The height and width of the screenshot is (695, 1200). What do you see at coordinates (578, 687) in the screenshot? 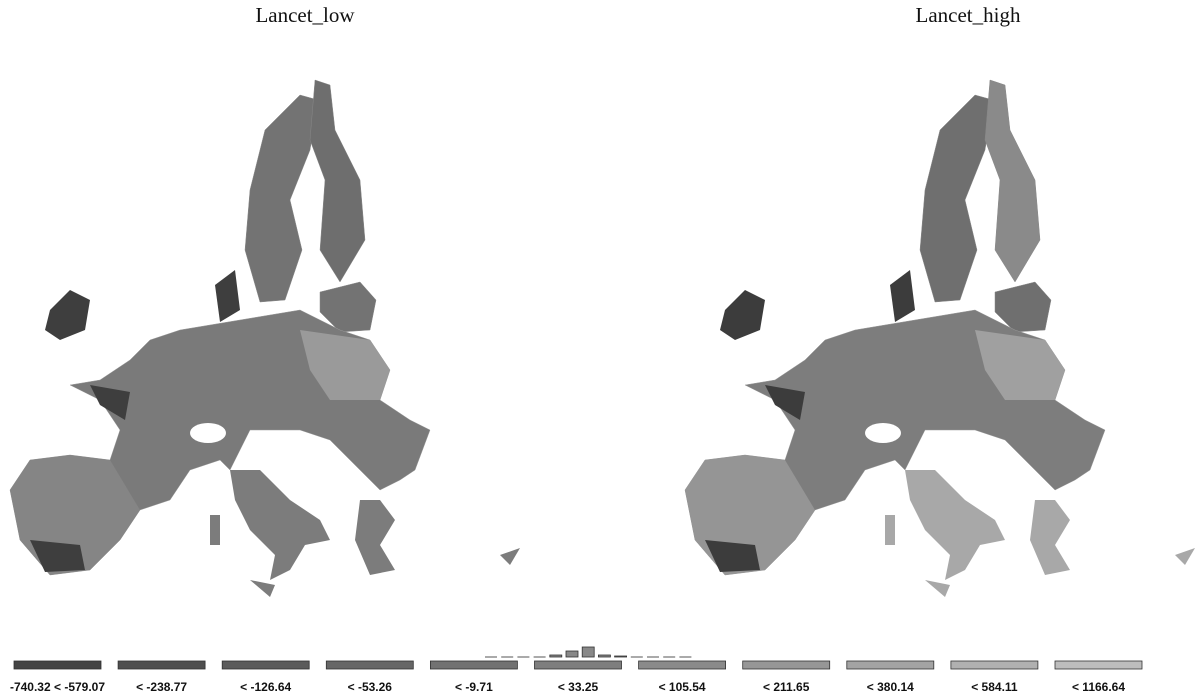
I see `legend-label: < 33.25` at bounding box center [578, 687].